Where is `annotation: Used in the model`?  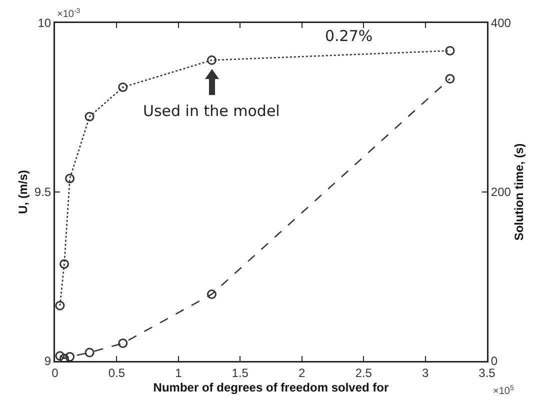 annotation: Used in the model is located at coordinates (211, 111).